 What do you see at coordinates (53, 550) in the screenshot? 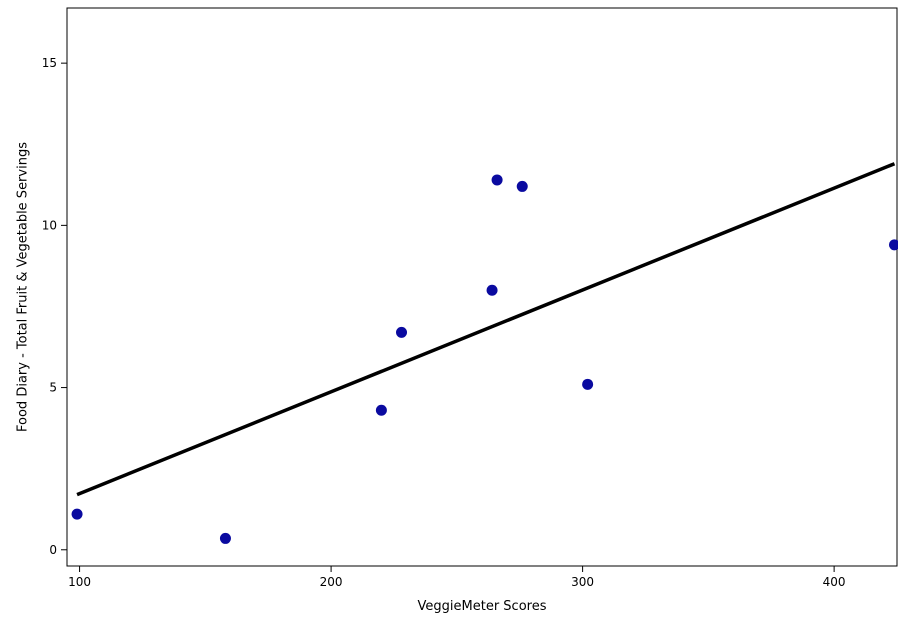
I see `y-tick-label: 0` at bounding box center [53, 550].